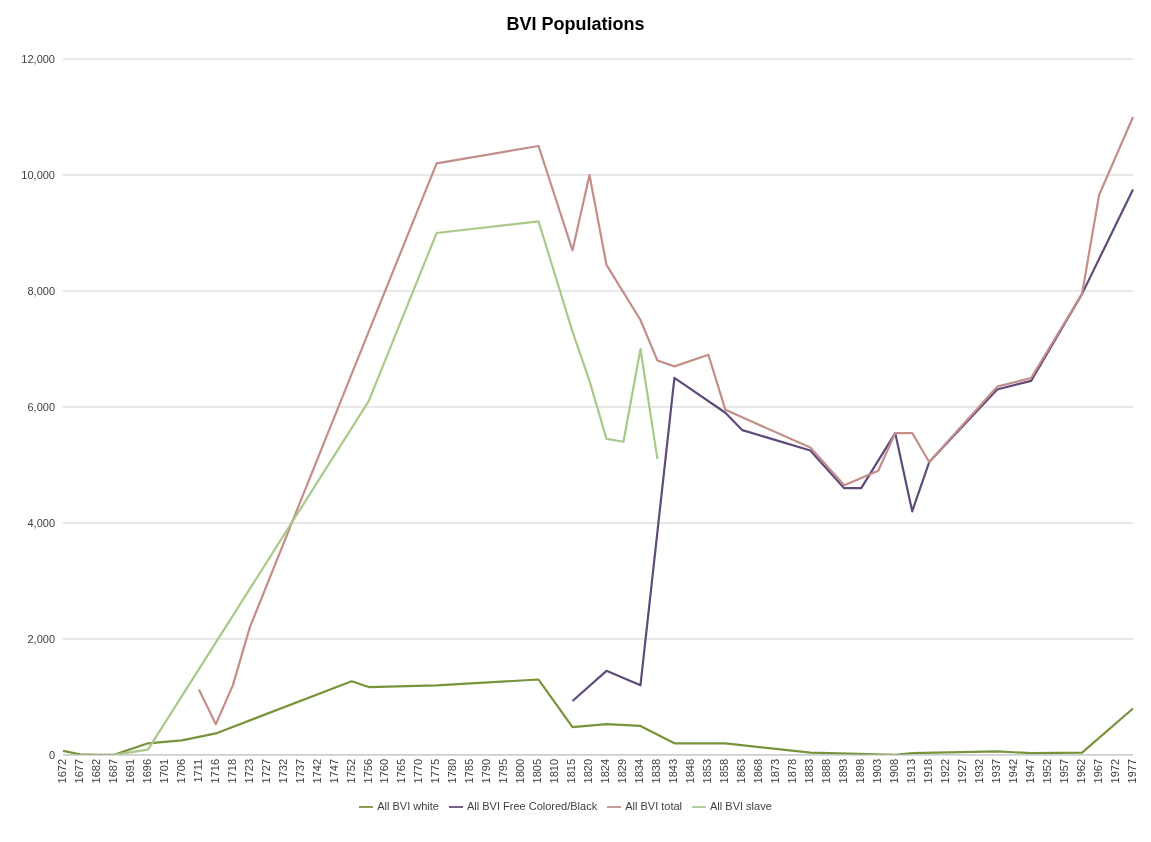 This screenshot has width=1151, height=842. Describe the element at coordinates (894, 771) in the screenshot. I see `x-tick-label: 1908` at that location.